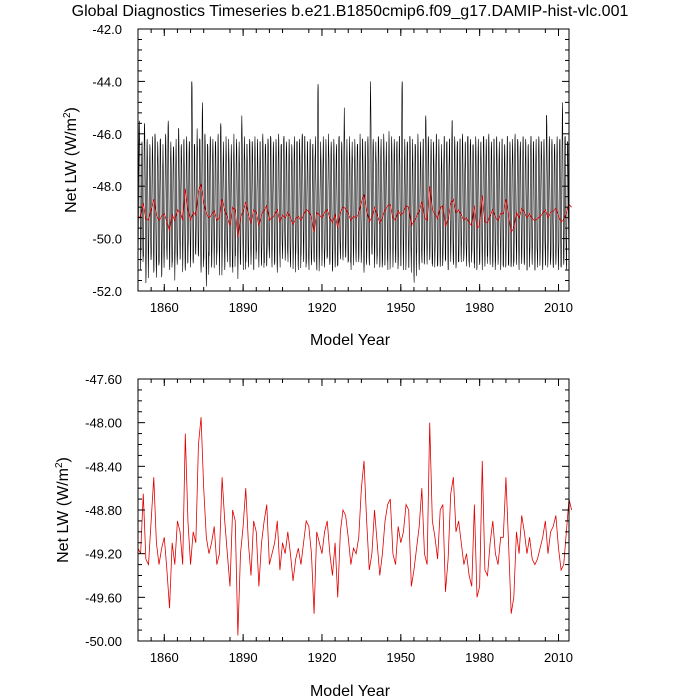 This screenshot has width=700, height=700. Describe the element at coordinates (164, 307) in the screenshot. I see `top-x-tick-label: 1860` at that location.